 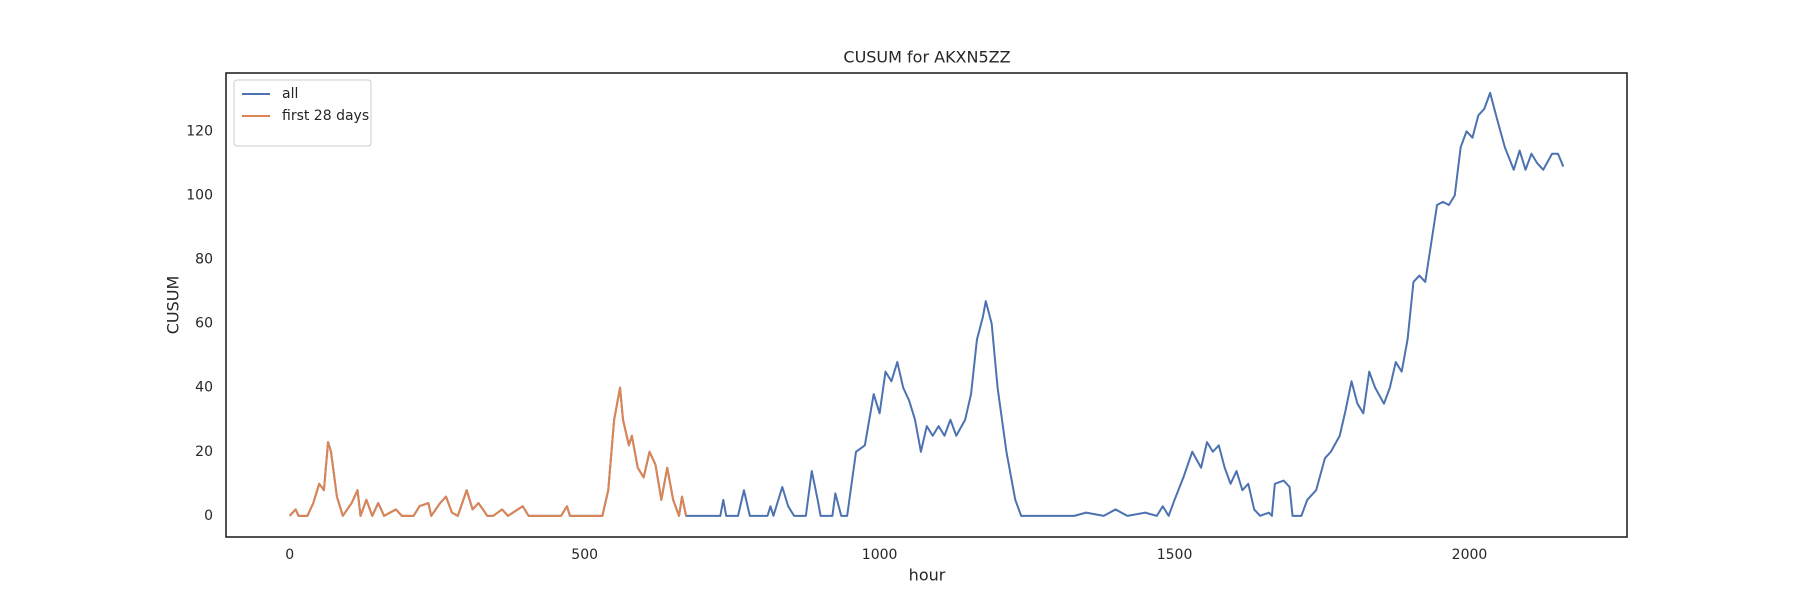 I want to click on y-tick-label: 20, so click(x=204, y=452).